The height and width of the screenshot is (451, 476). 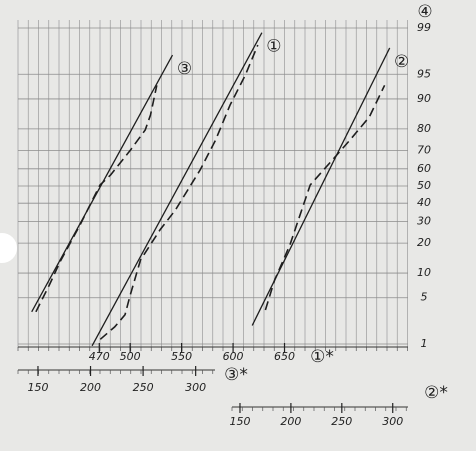 What do you see at coordinates (424, 168) in the screenshot?
I see `y-tick-label: 60` at bounding box center [424, 168].